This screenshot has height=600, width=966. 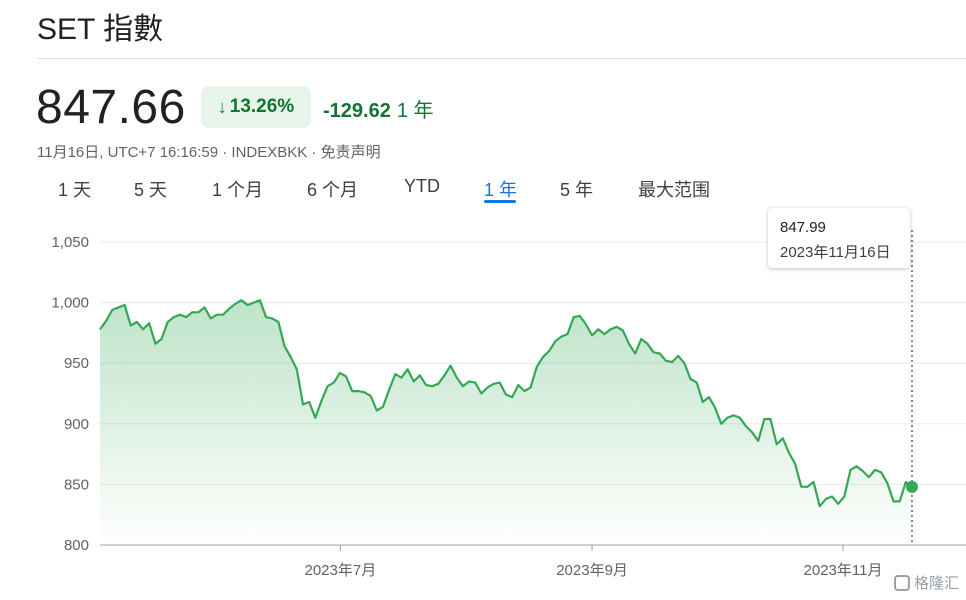 I want to click on header-divider, so click(x=501, y=58).